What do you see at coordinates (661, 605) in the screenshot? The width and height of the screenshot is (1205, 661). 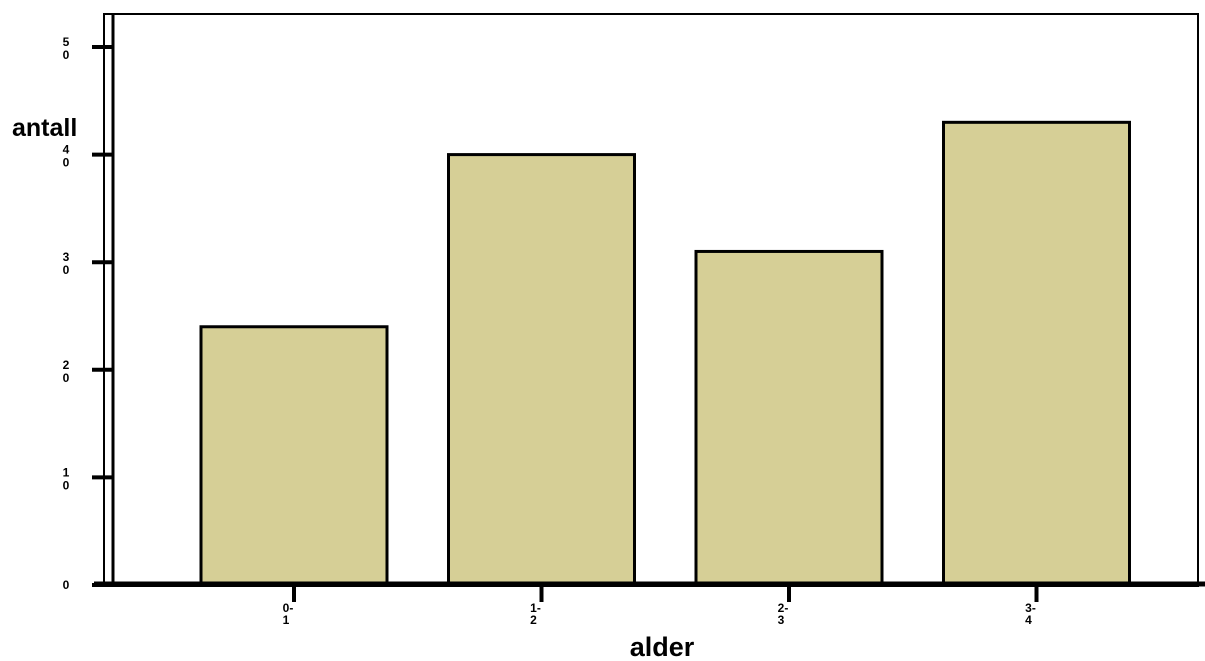 I see `x-ticks-layer: 0-1 1-2 2-3 3-4` at bounding box center [661, 605].